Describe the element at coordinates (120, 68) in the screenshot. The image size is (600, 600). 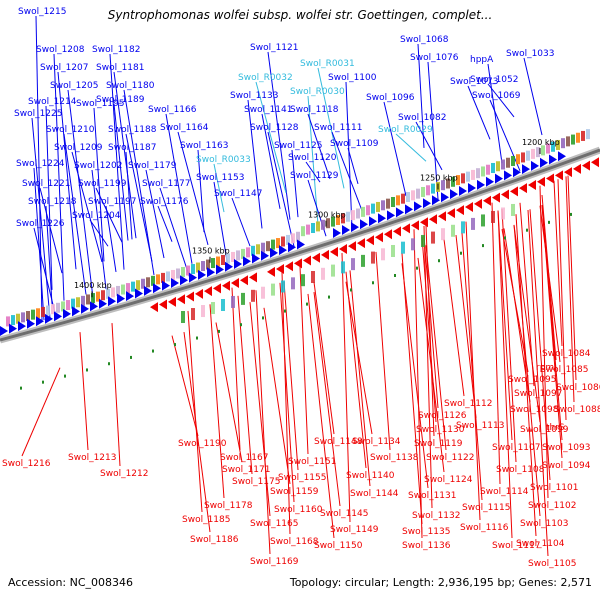
I see `gene-label: Swol_1181` at that location.